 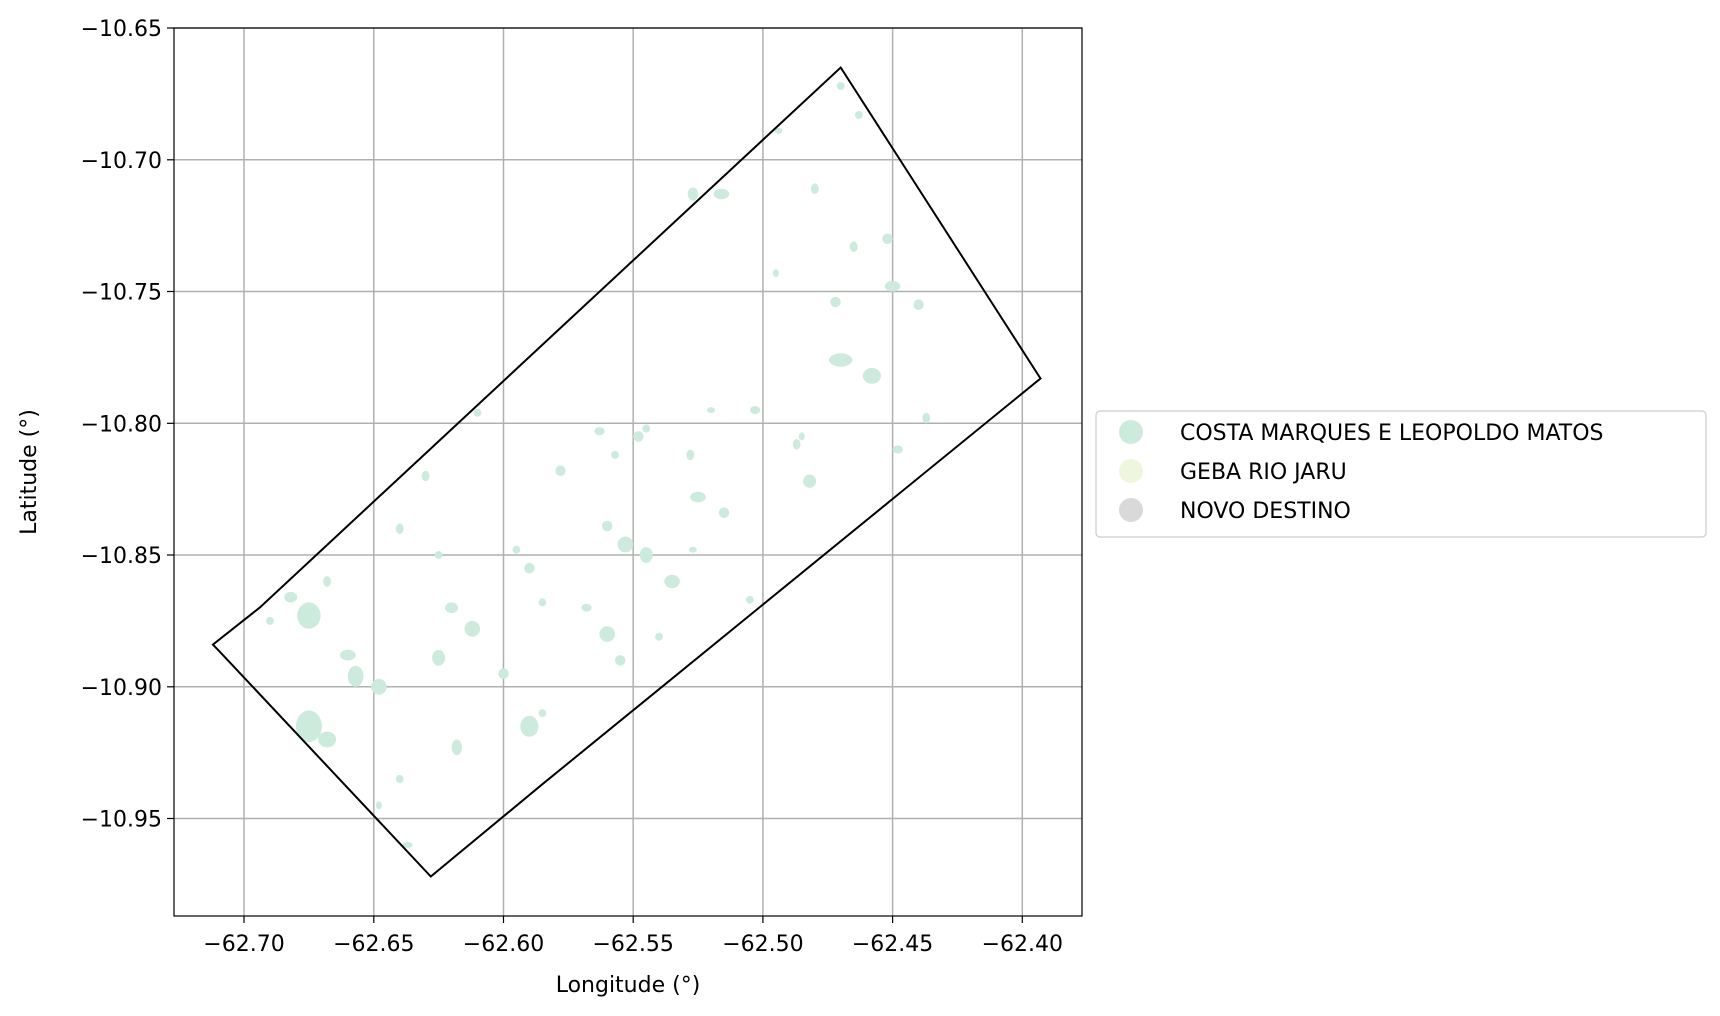 I want to click on x-tick-label: −62.65, so click(x=373, y=944).